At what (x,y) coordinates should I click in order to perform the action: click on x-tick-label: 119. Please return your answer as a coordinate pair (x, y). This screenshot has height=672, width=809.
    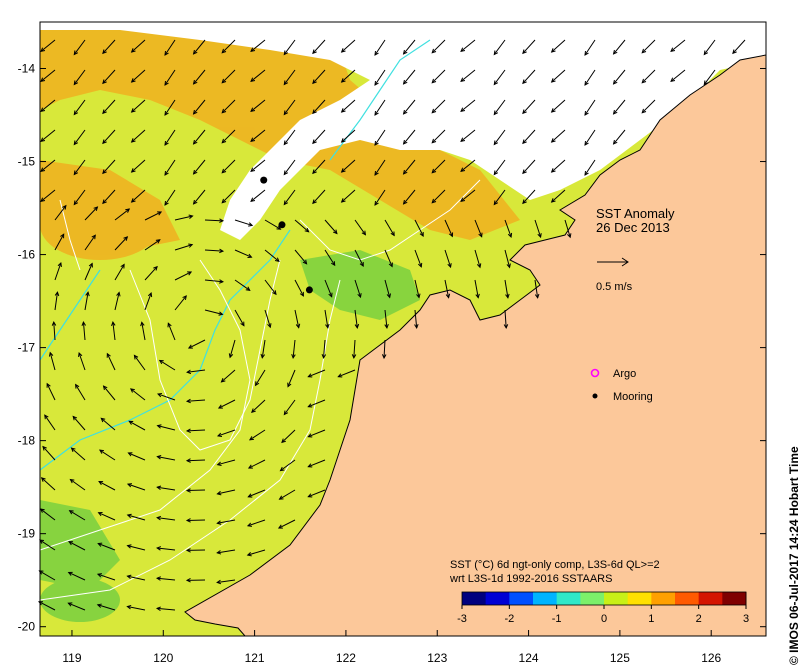
    Looking at the image, I should click on (71, 658).